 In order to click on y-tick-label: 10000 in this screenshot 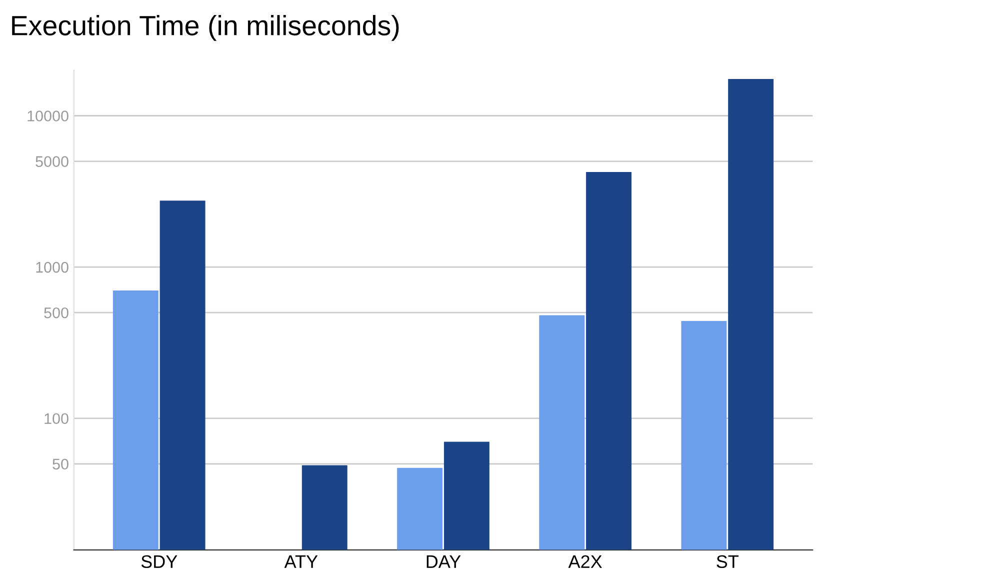, I will do `click(48, 116)`.